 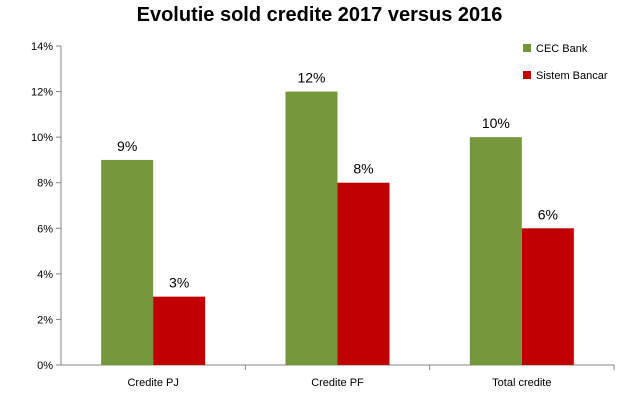 I want to click on y-tick-label: 14%, so click(x=42, y=47).